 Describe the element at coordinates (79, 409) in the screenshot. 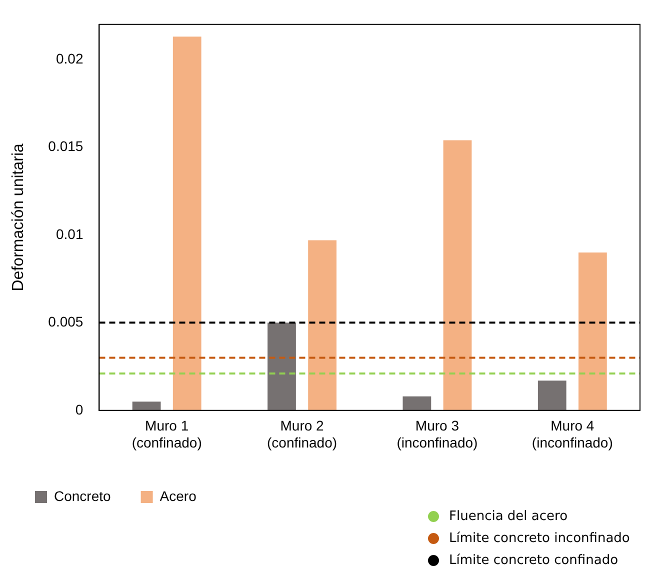

I see `y-tick-label: 0` at that location.